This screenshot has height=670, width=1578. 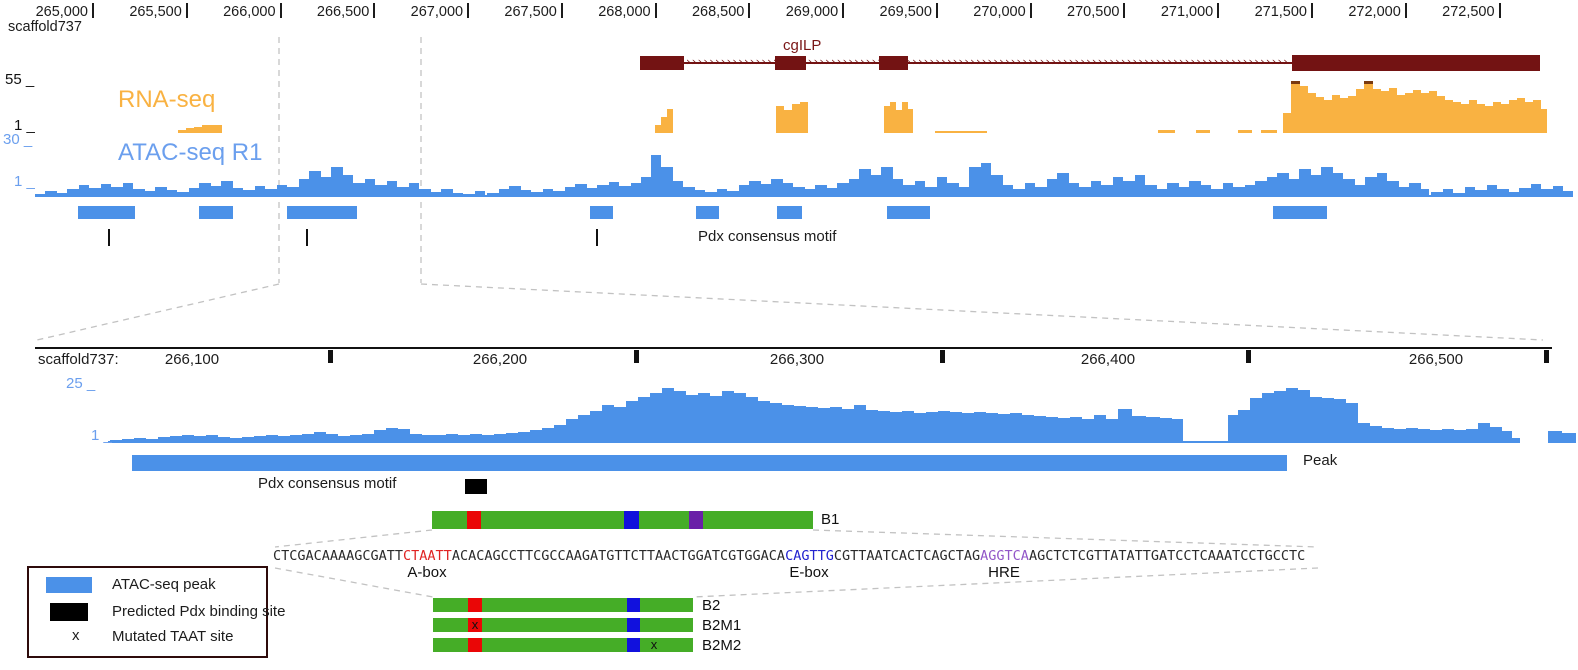 I want to click on atac-track-label: ATAC-seq R1, so click(x=190, y=152).